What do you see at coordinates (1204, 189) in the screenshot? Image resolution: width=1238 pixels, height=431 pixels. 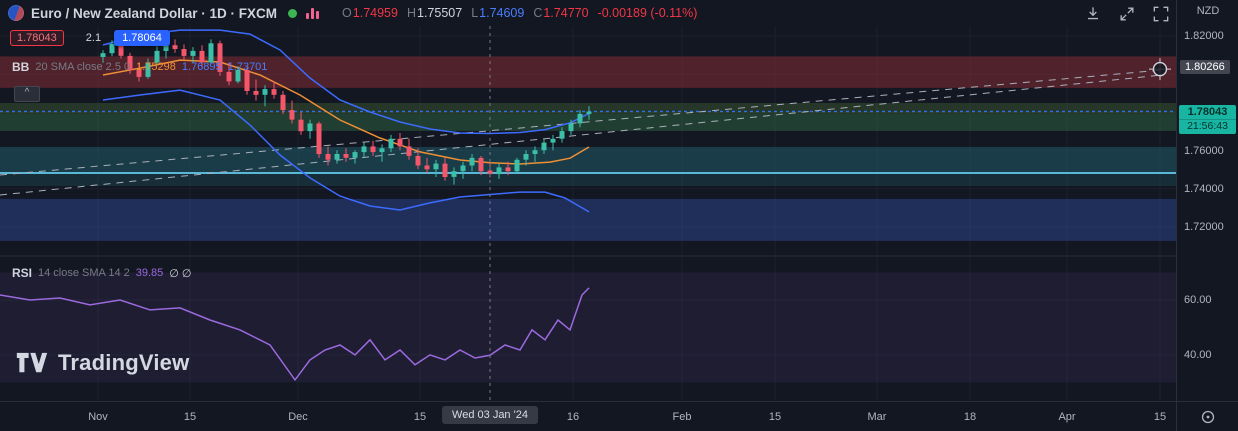 I see `price-axis-label: 1.74000` at bounding box center [1204, 189].